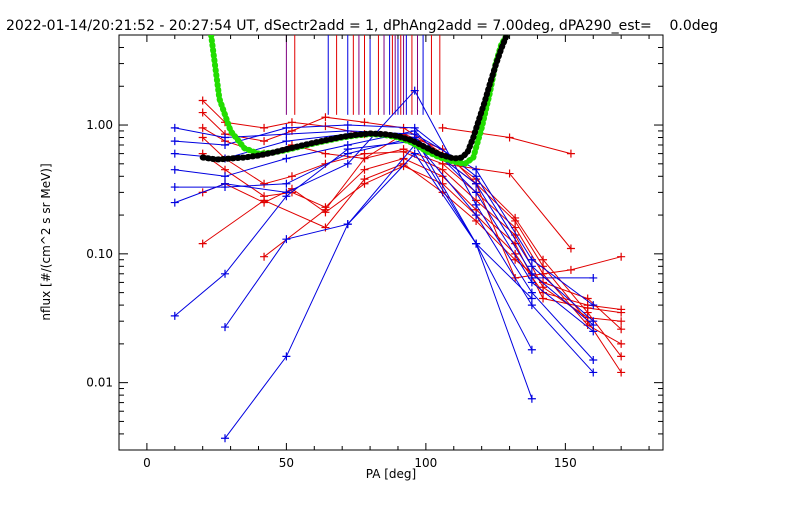  What do you see at coordinates (391, 474) in the screenshot?
I see `x-axis-label: PA [deg]` at bounding box center [391, 474].